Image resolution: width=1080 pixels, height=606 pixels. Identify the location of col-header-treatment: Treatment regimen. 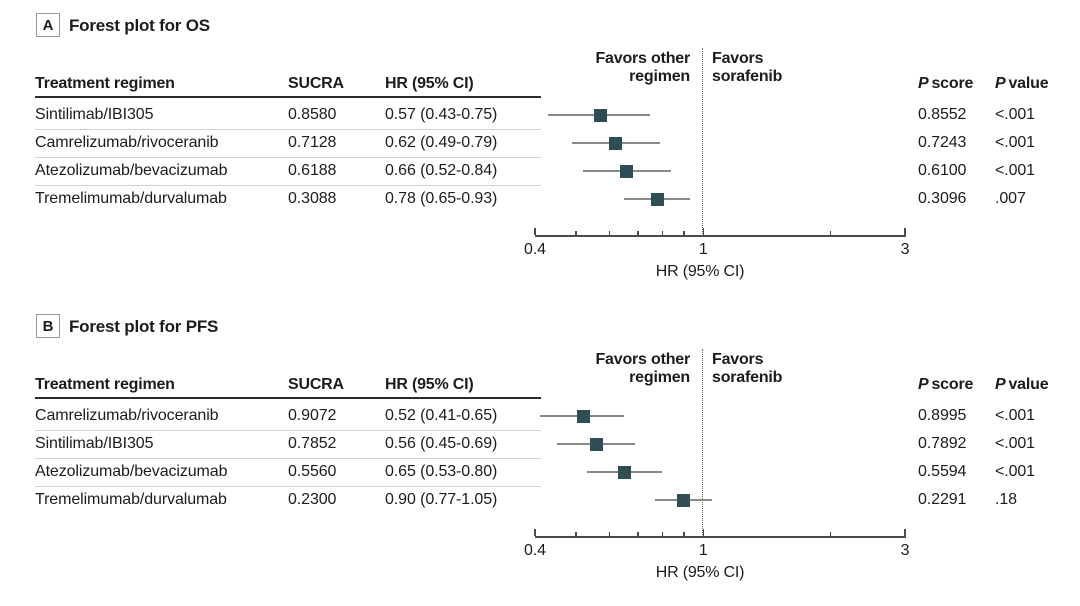
(105, 83).